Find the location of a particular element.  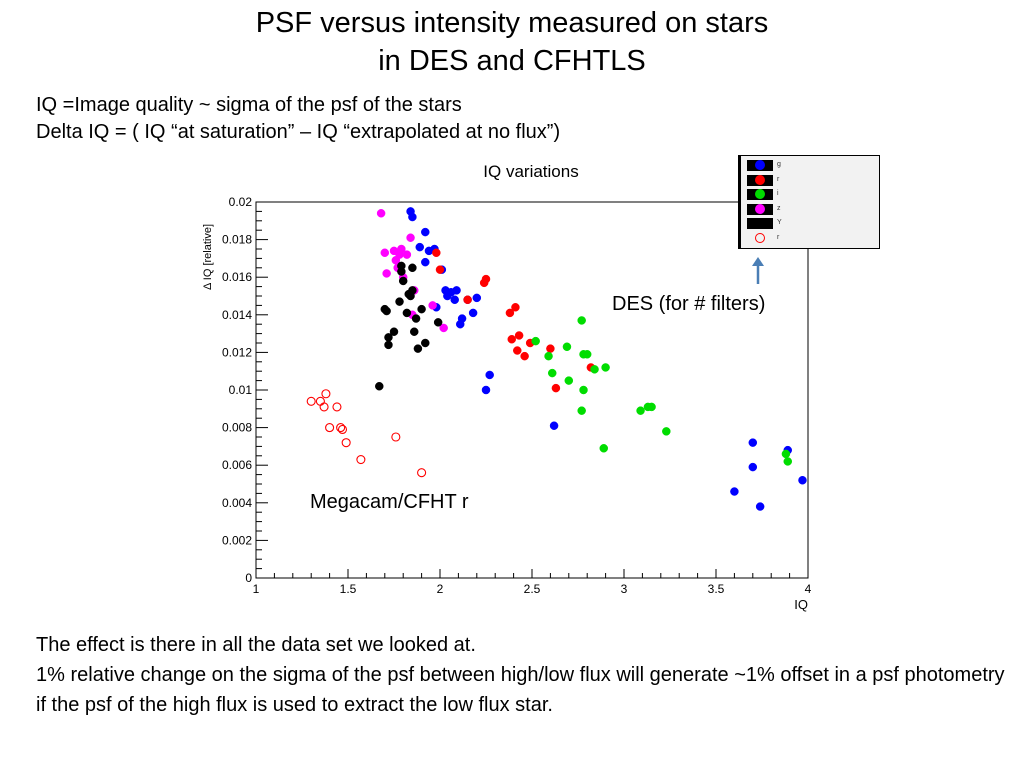

chart-title: IQ variations is located at coordinates (530, 171).